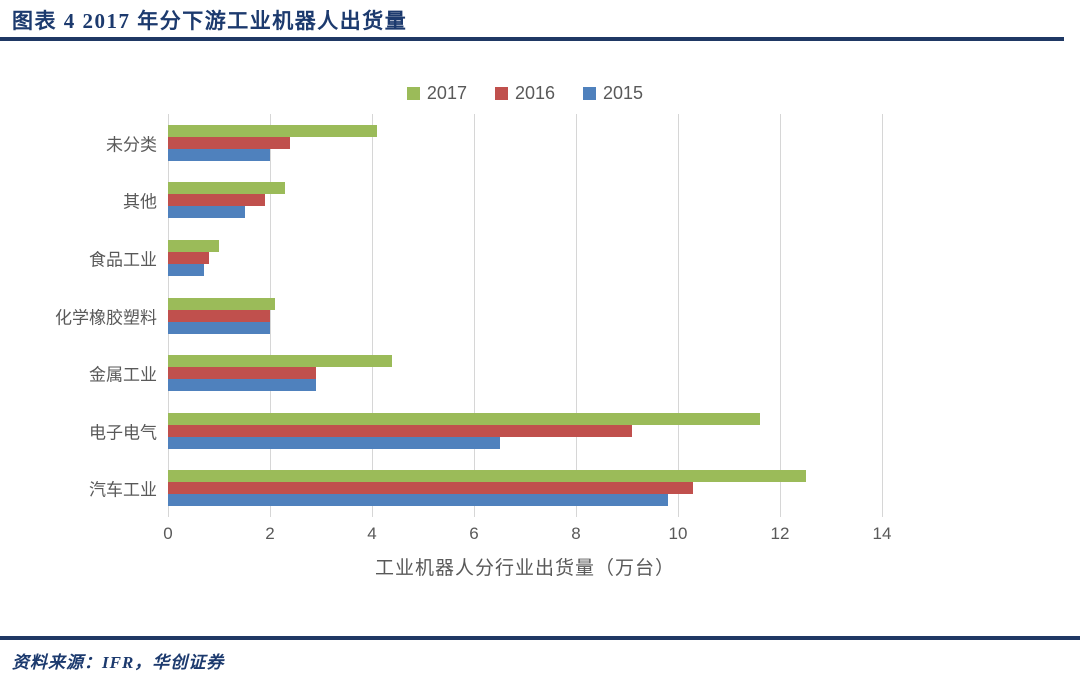  What do you see at coordinates (540, 638) in the screenshot?
I see `bottom-rule` at bounding box center [540, 638].